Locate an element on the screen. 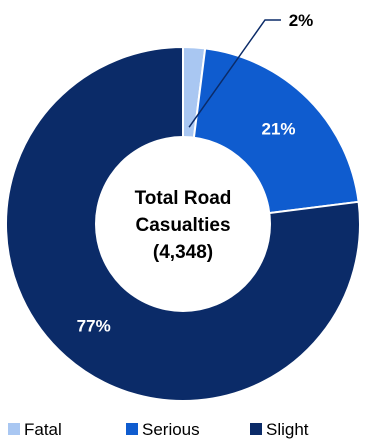  legend-label-slight: Slight is located at coordinates (287, 429).